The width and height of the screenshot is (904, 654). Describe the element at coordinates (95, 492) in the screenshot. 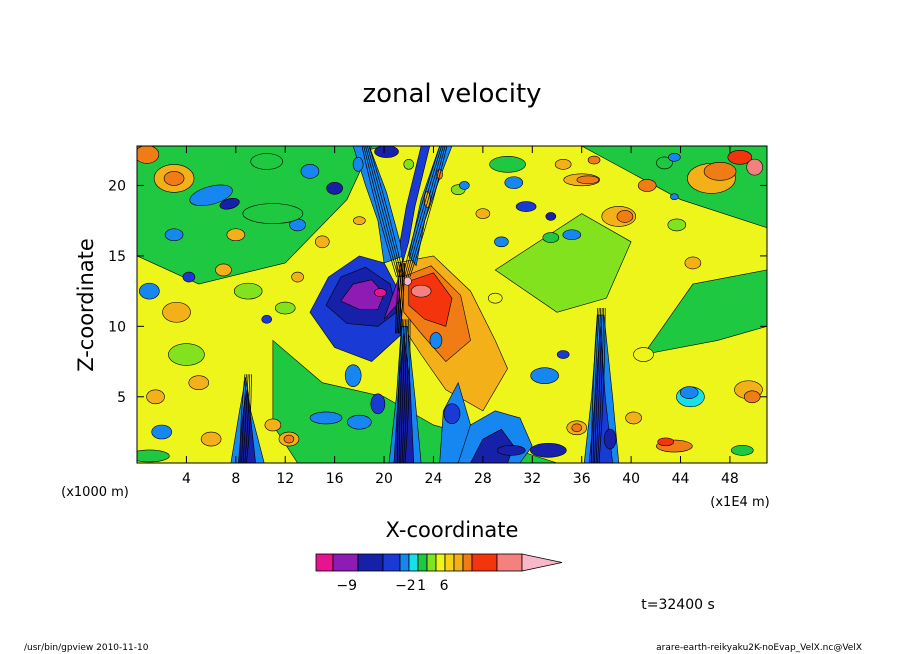

I see `x-unit-left: (x1000 m)` at that location.